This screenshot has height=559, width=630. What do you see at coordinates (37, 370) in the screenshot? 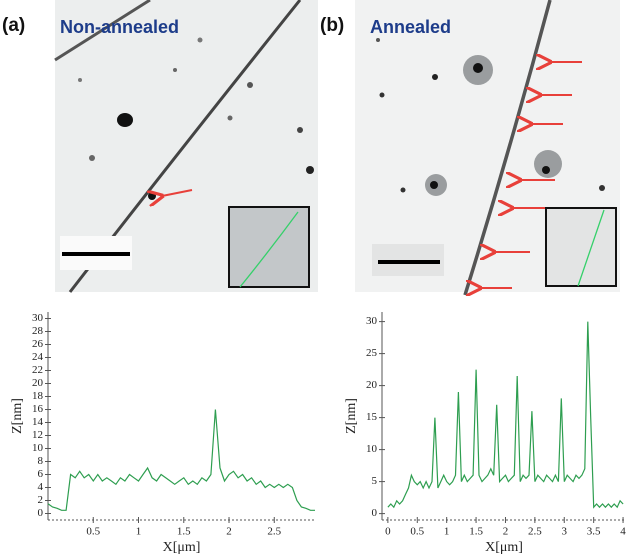
I see `y-tick-label: 22` at bounding box center [37, 370].